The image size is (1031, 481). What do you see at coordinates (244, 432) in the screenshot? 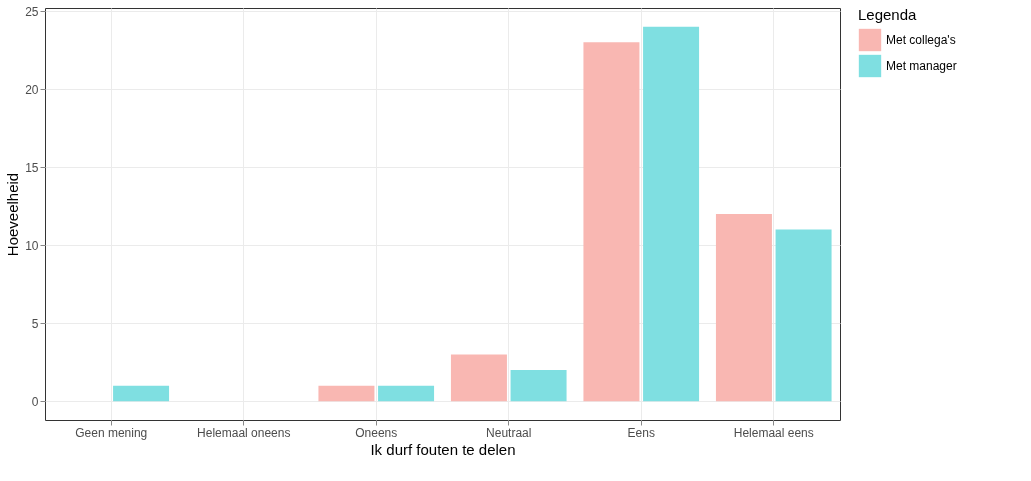
I see `x-tick-label: Helemaal oneens` at bounding box center [244, 432].